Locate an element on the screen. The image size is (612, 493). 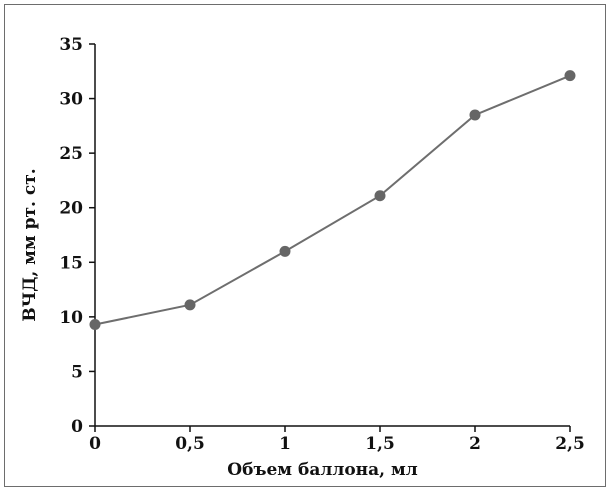
y-axis-title: ВЧД, мм рт. ст. is located at coordinates (30, 244).